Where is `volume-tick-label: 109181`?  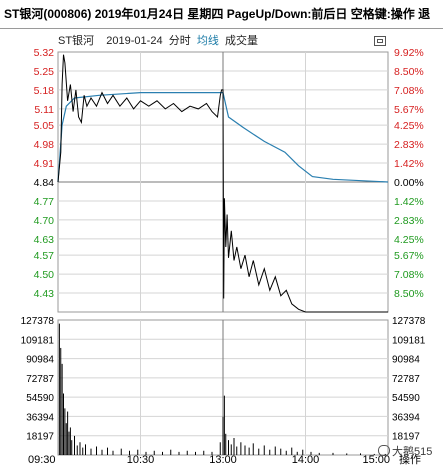
volume-tick-label: 109181 is located at coordinates (38, 340).